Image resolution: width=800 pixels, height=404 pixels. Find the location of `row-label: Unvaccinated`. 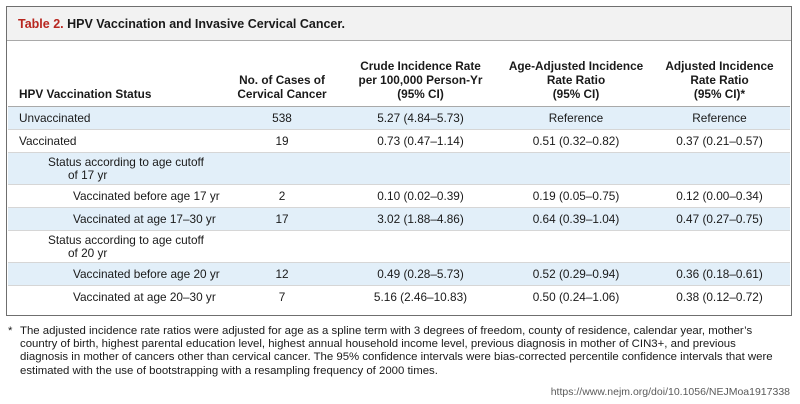

row-label: Unvaccinated is located at coordinates (117, 118).